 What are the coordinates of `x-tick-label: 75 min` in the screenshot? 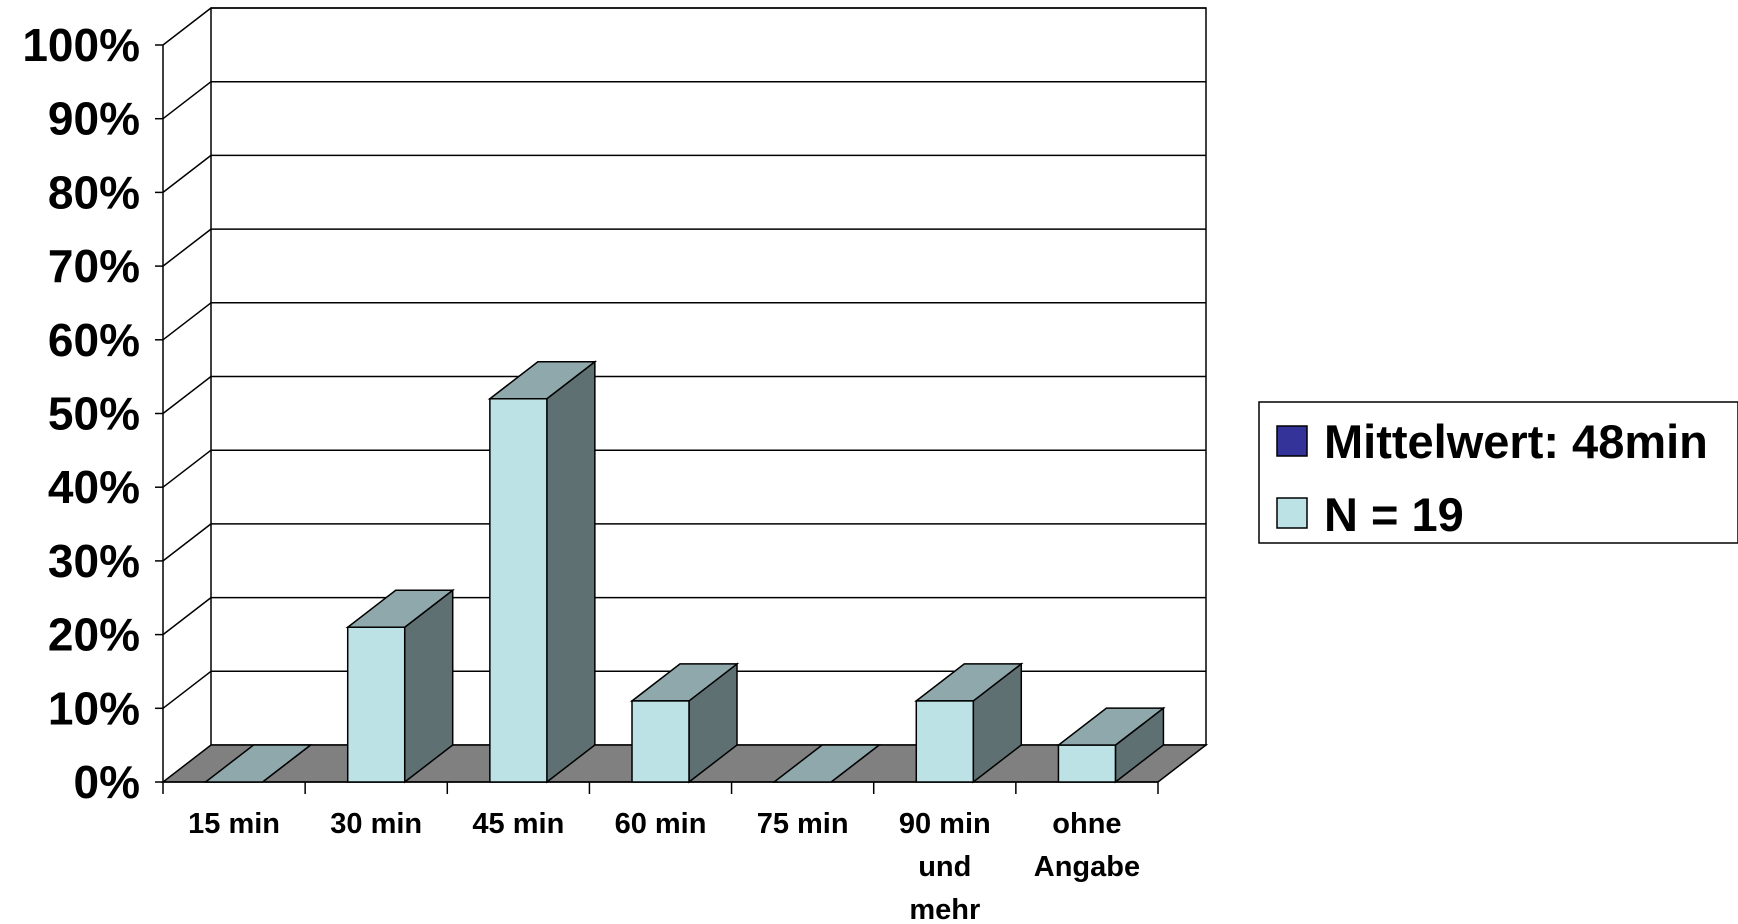 It's located at (803, 824).